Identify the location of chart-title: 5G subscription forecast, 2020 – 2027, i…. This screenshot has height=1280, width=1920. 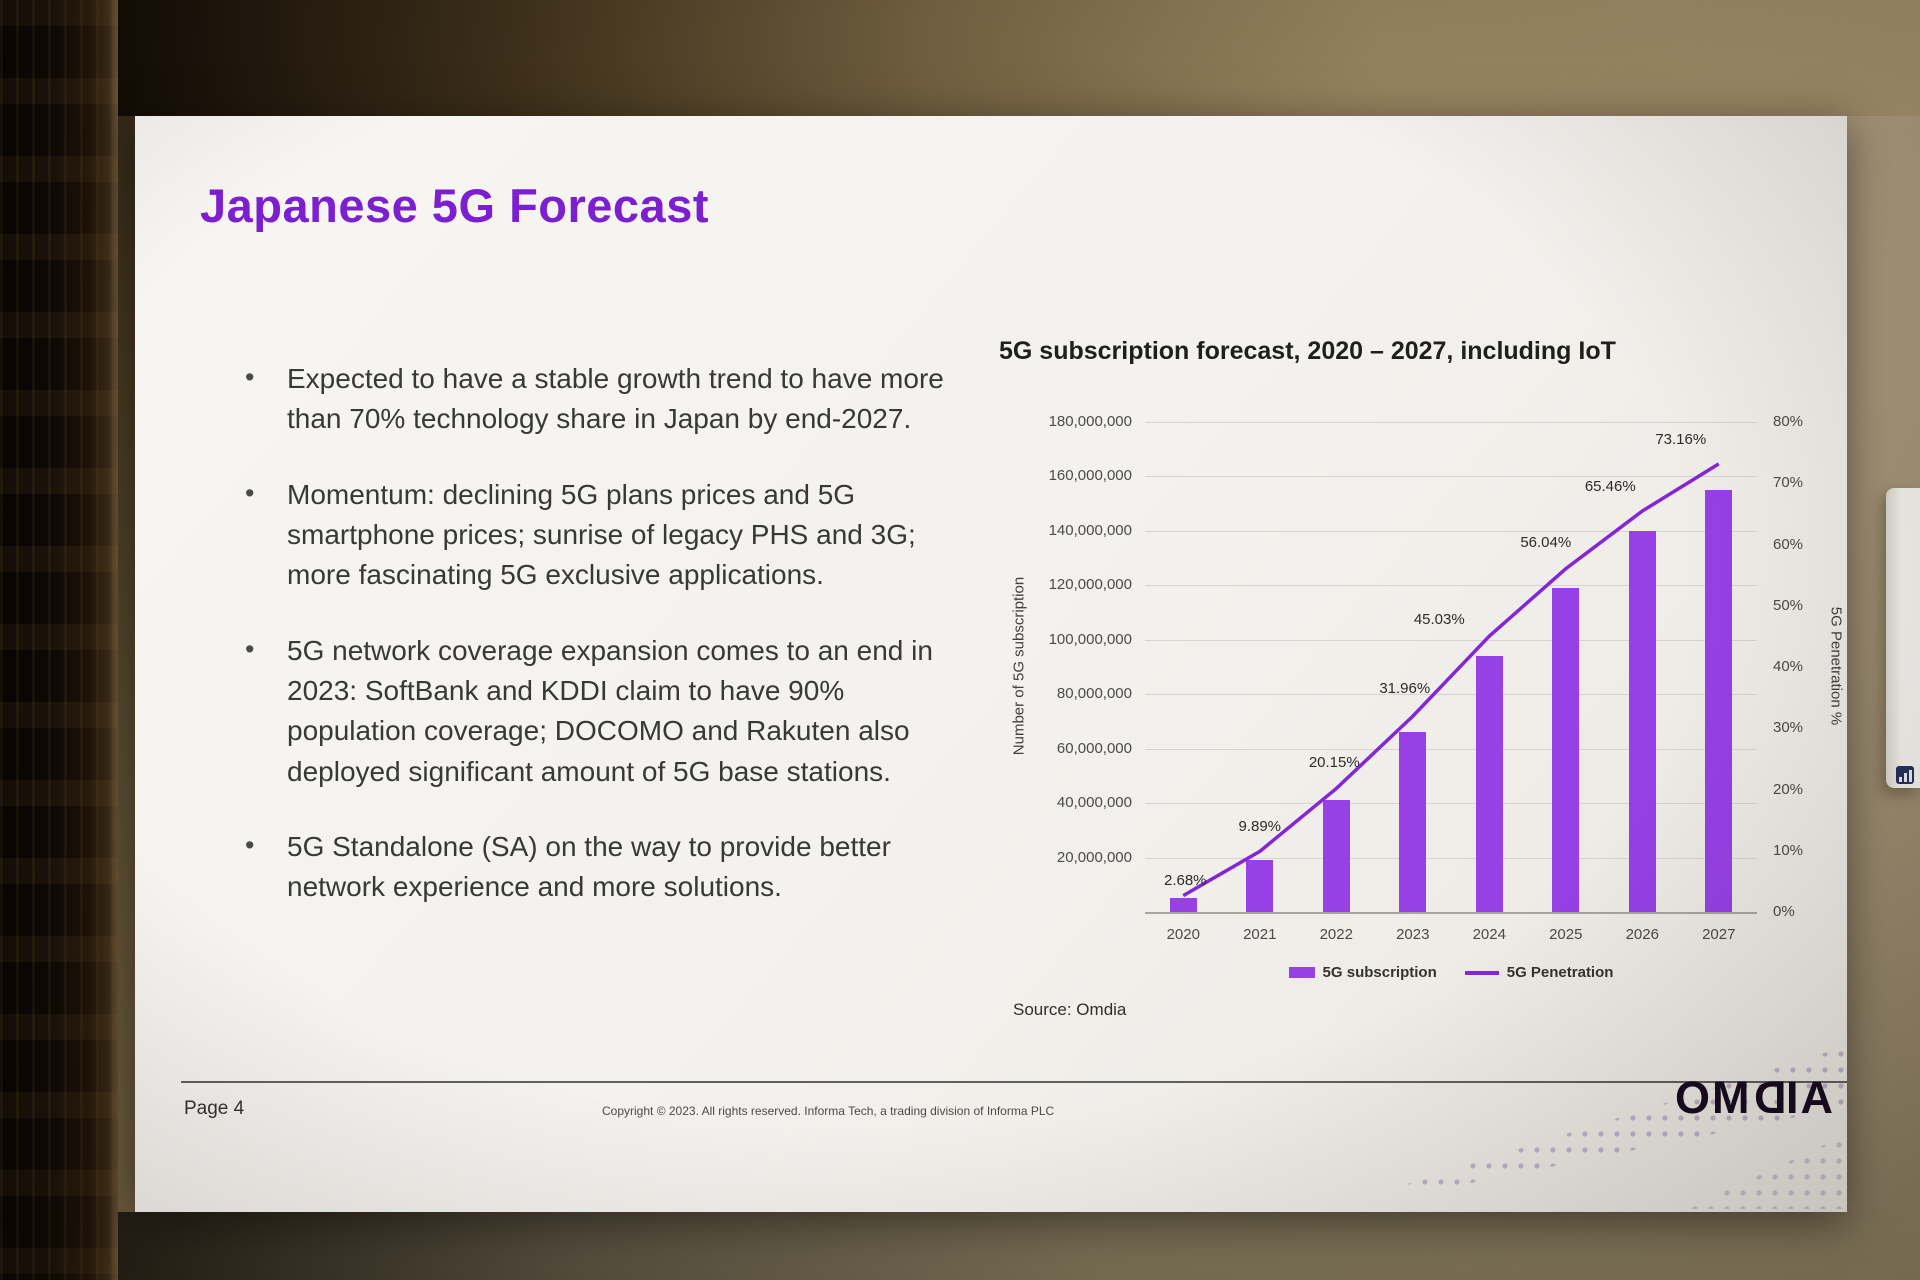
(1307, 351).